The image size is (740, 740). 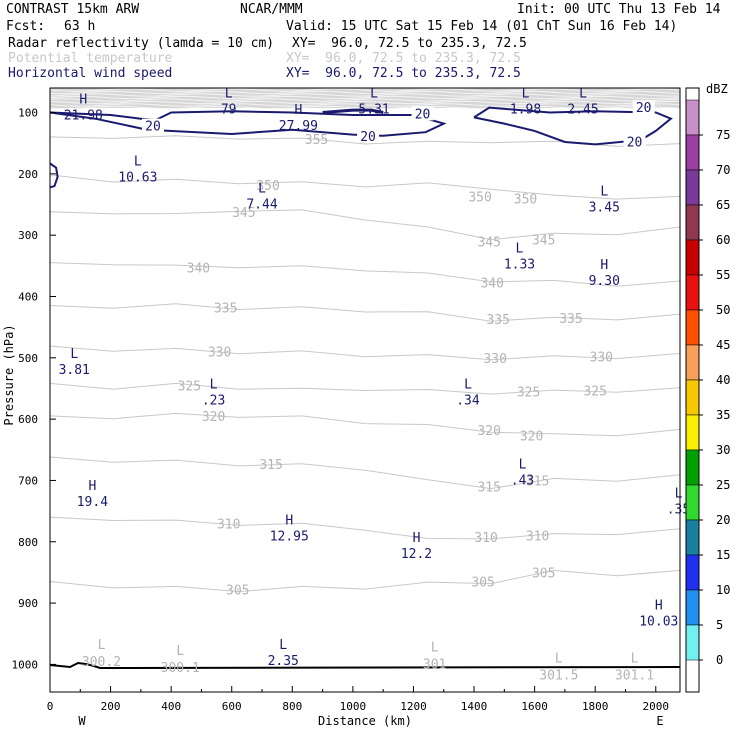 I want to click on x-tick-label: 800, so click(x=292, y=706).